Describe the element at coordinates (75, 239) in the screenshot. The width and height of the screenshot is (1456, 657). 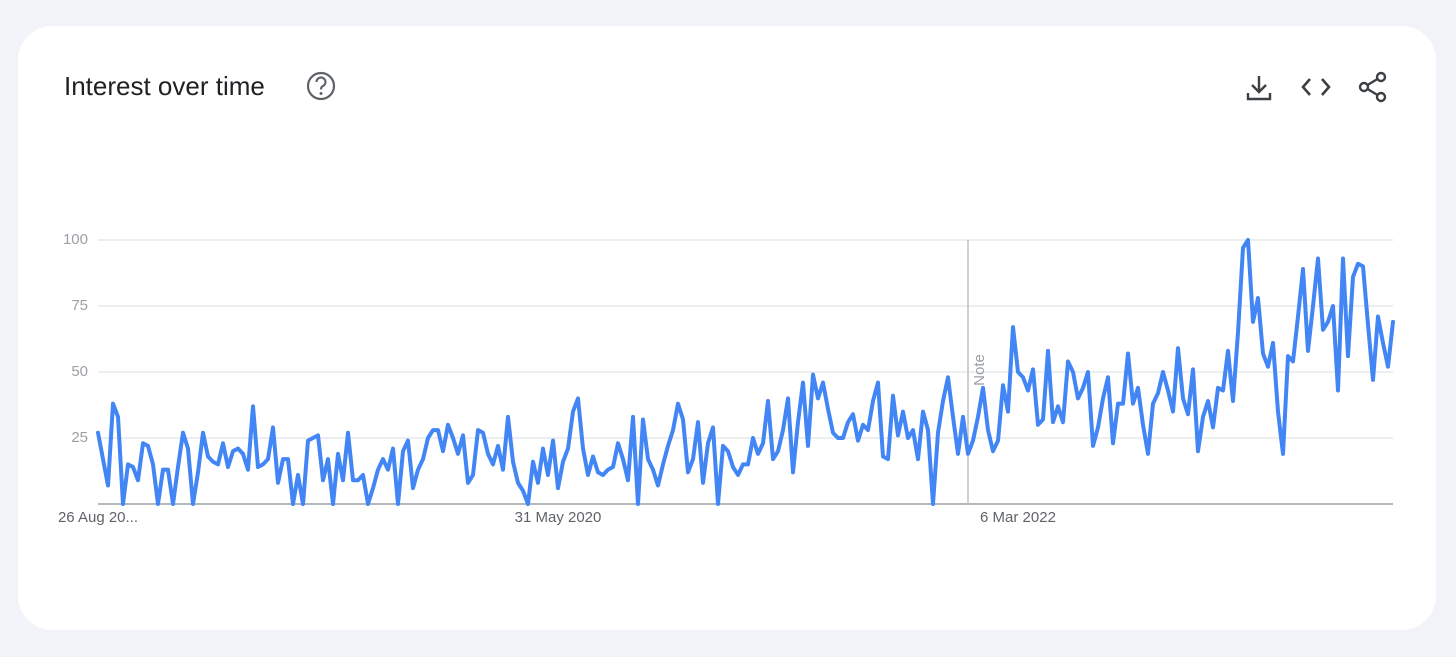
I see `y-tick-label: 100` at that location.